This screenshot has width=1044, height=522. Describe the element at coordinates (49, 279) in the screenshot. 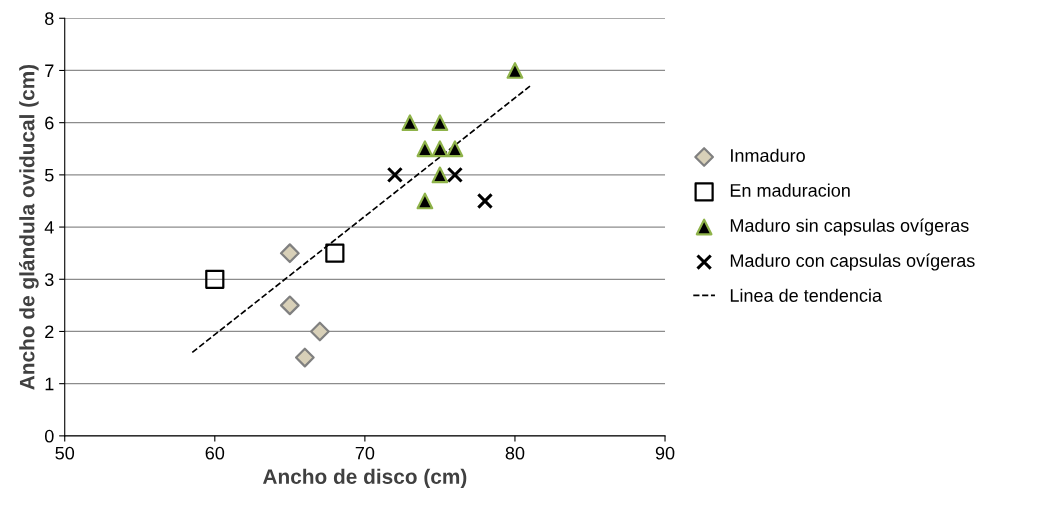

I see `y-tick-label: 3` at that location.